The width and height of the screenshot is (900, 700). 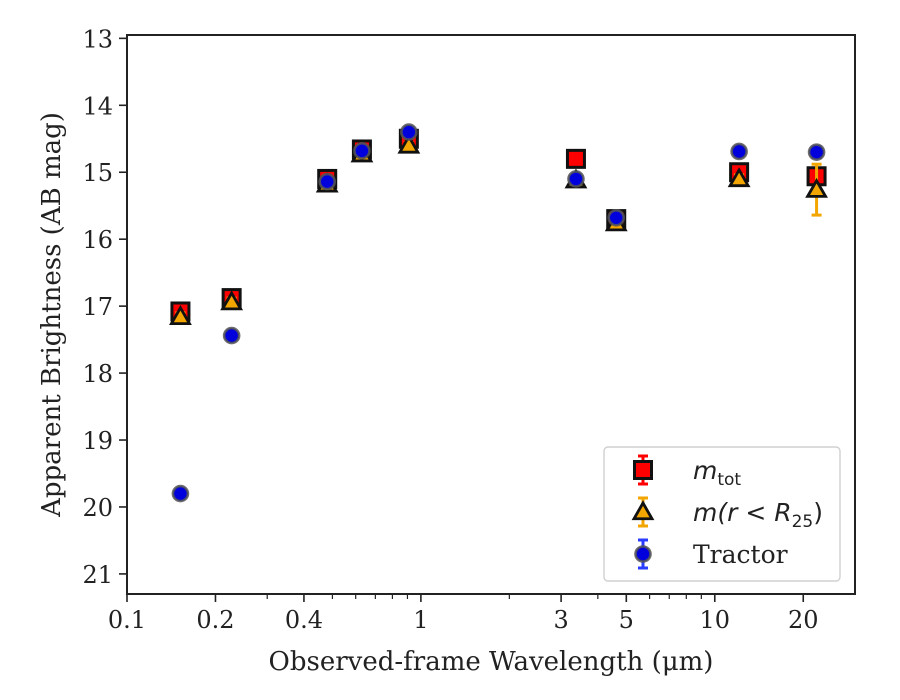 What do you see at coordinates (687, 472) in the screenshot?
I see `legend-entry-0: mtot` at bounding box center [687, 472].